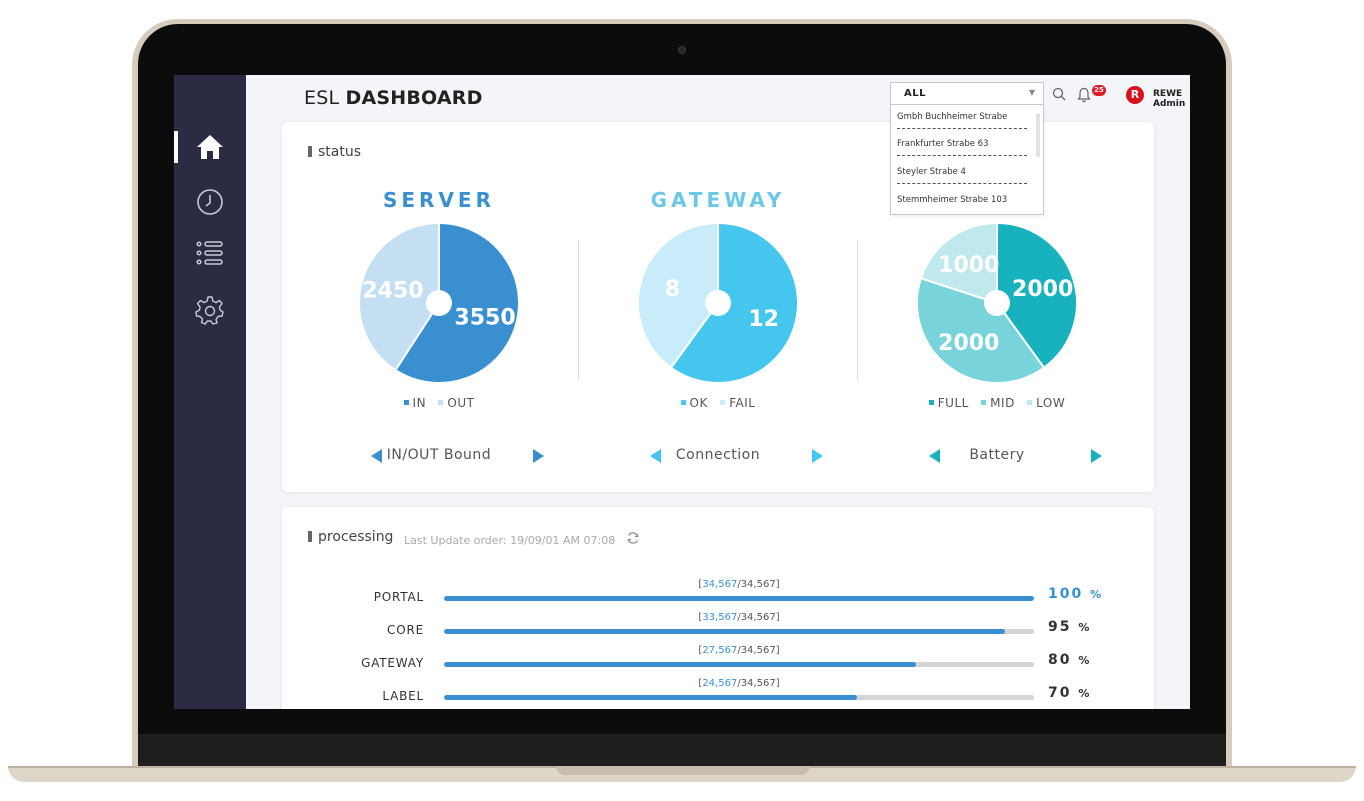  Describe the element at coordinates (720, 683) in the screenshot. I see `progress-done: 24,567` at that location.